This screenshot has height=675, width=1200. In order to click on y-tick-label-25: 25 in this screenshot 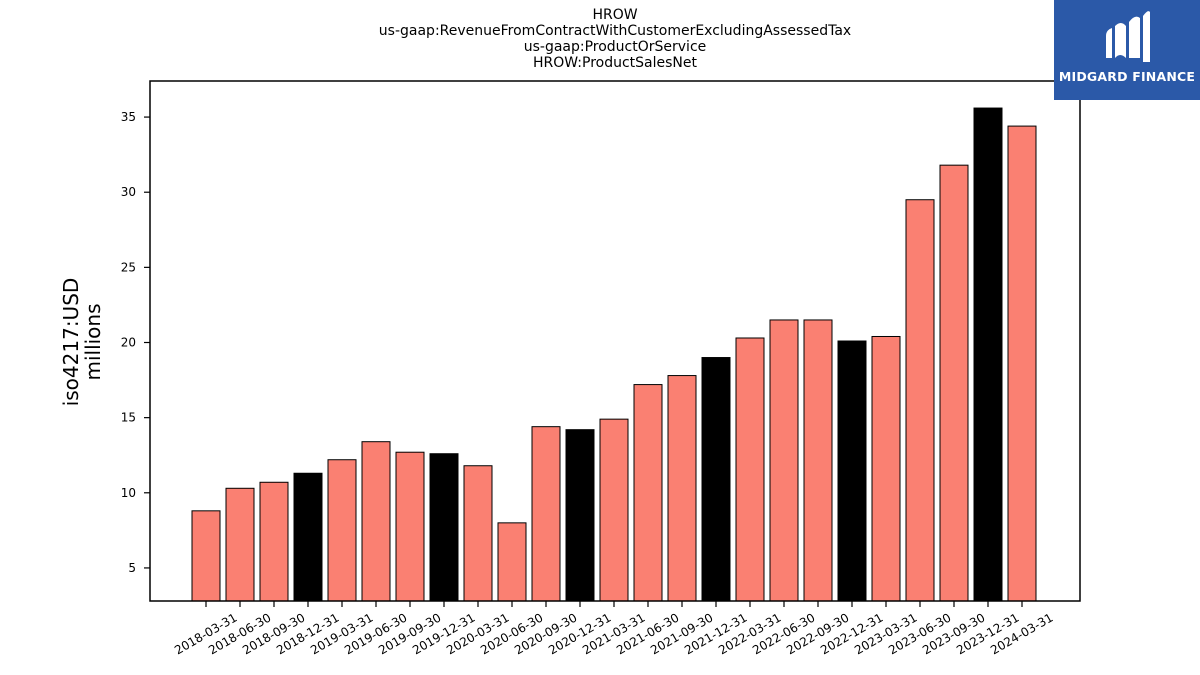, I will do `click(128, 267)`.